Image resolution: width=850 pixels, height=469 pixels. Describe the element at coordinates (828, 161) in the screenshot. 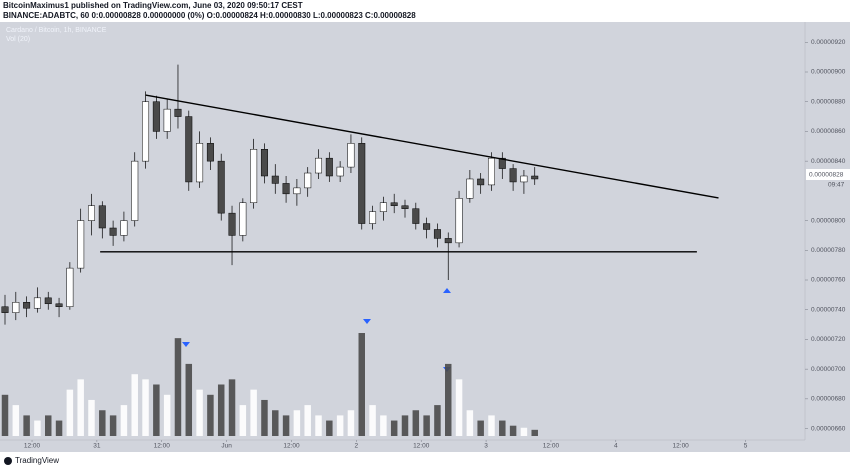

I see `y-tick-label: 0.00000840` at that location.